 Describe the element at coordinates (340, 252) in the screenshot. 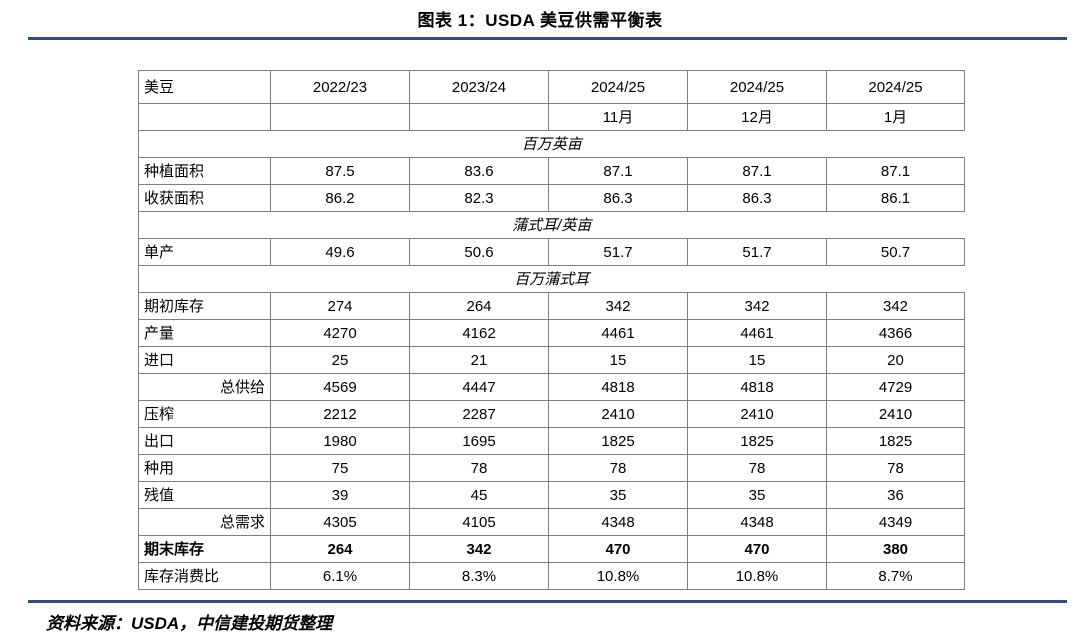

I see `cell-value: 49.6` at that location.